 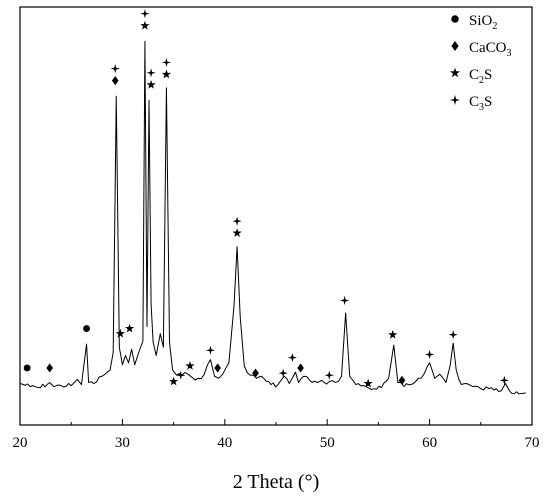 I want to click on x-tick-label: 20, so click(x=20, y=443).